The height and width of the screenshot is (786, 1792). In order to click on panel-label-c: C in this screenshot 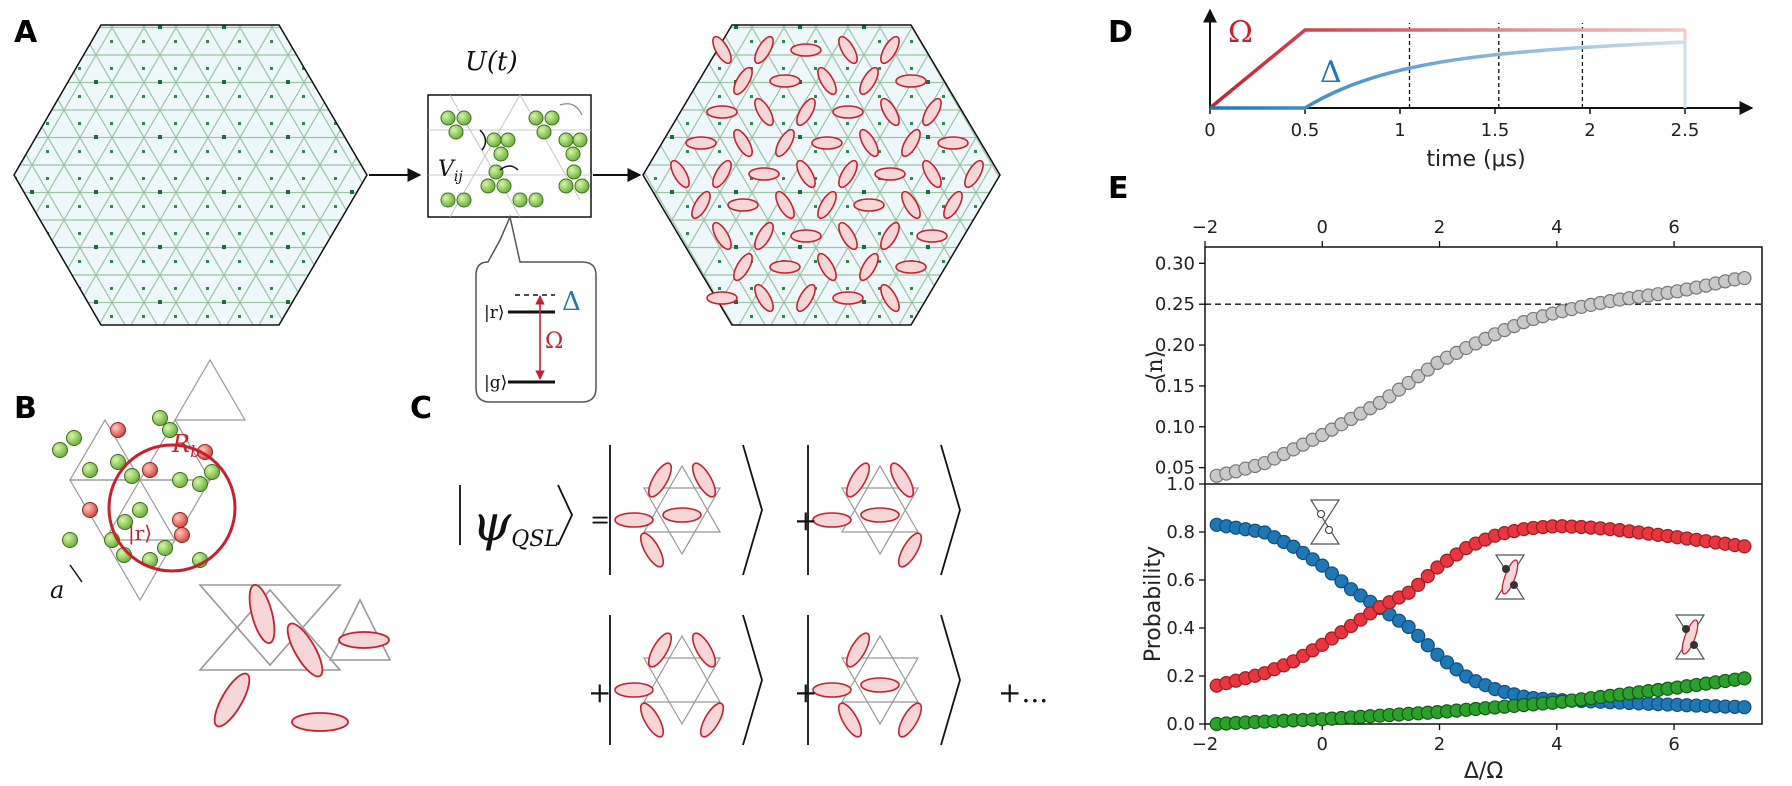, I will do `click(421, 408)`.